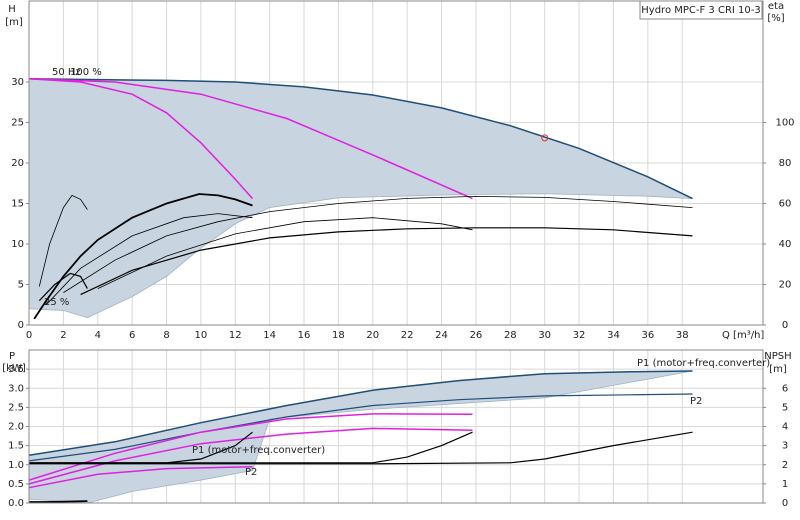 This screenshot has width=800, height=520. I want to click on x-tick-label: 38, so click(682, 335).